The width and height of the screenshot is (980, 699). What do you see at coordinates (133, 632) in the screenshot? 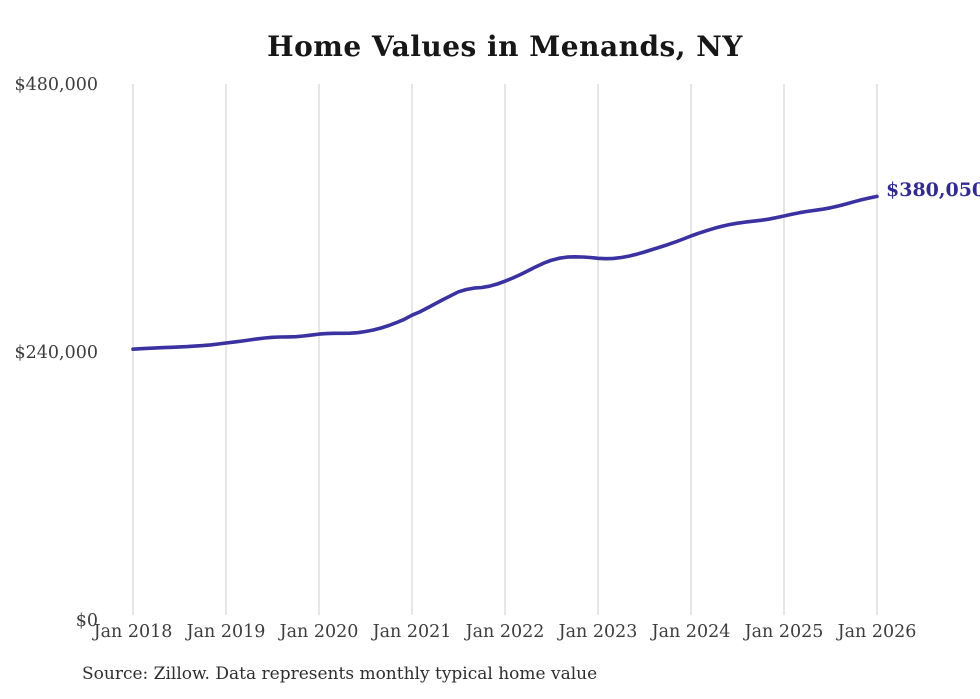
I see `x-tick-jan-2018: Jan 2018` at bounding box center [133, 632].